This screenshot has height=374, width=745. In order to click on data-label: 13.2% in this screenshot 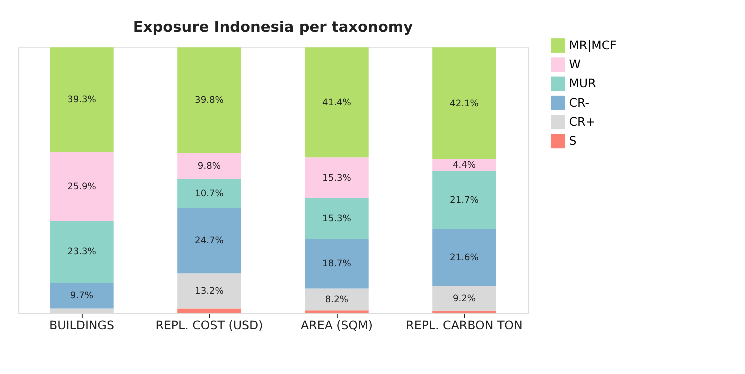, I will do `click(209, 291)`.